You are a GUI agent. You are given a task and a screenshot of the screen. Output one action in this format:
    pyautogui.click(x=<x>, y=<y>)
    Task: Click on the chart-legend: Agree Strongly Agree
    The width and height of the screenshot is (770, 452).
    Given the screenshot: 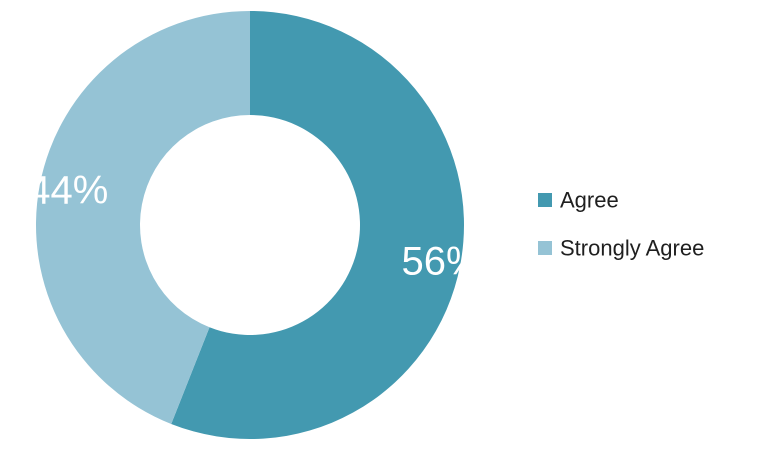 What is the action you would take?
    pyautogui.click(x=621, y=224)
    